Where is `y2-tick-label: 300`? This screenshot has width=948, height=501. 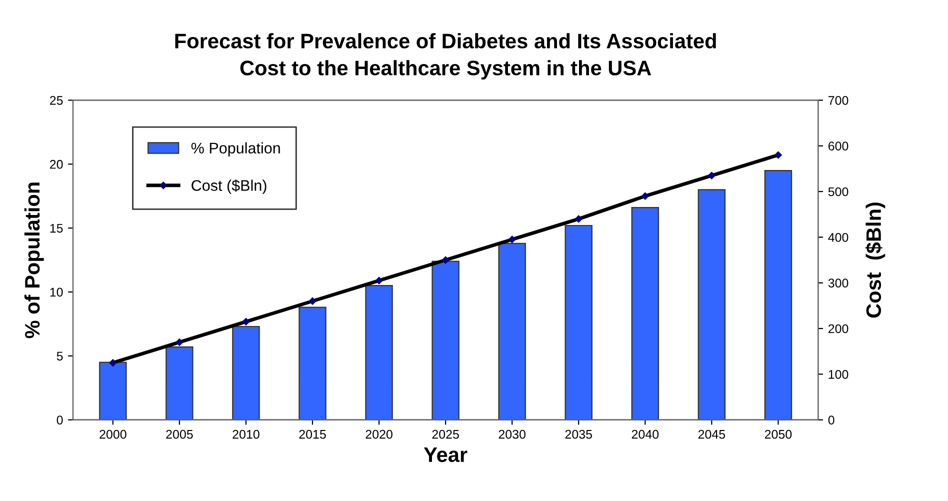 y2-tick-label: 300 is located at coordinates (838, 283).